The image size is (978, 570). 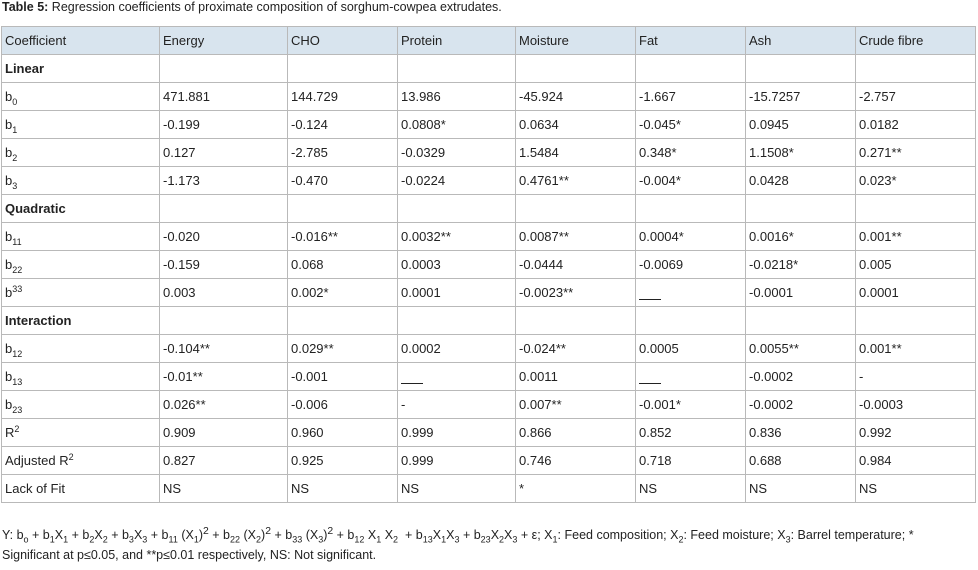 I want to click on column-header: Fat, so click(x=690, y=40).